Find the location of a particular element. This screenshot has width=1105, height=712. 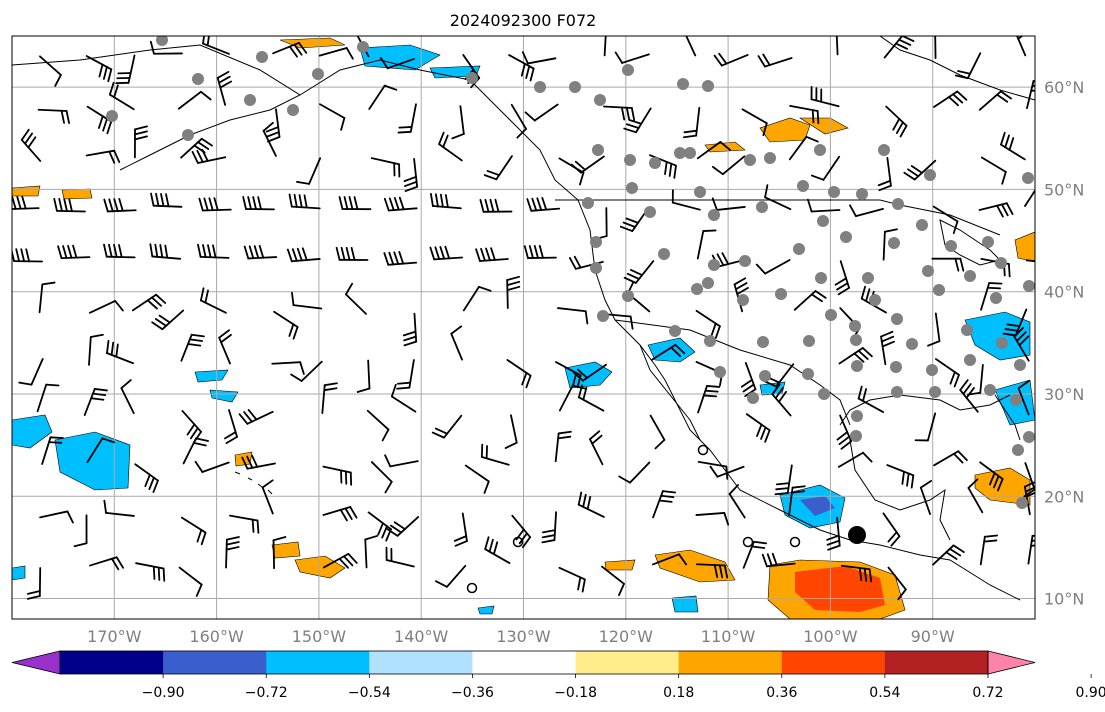

positive-anomaly-patch is located at coordinates (286, 550).